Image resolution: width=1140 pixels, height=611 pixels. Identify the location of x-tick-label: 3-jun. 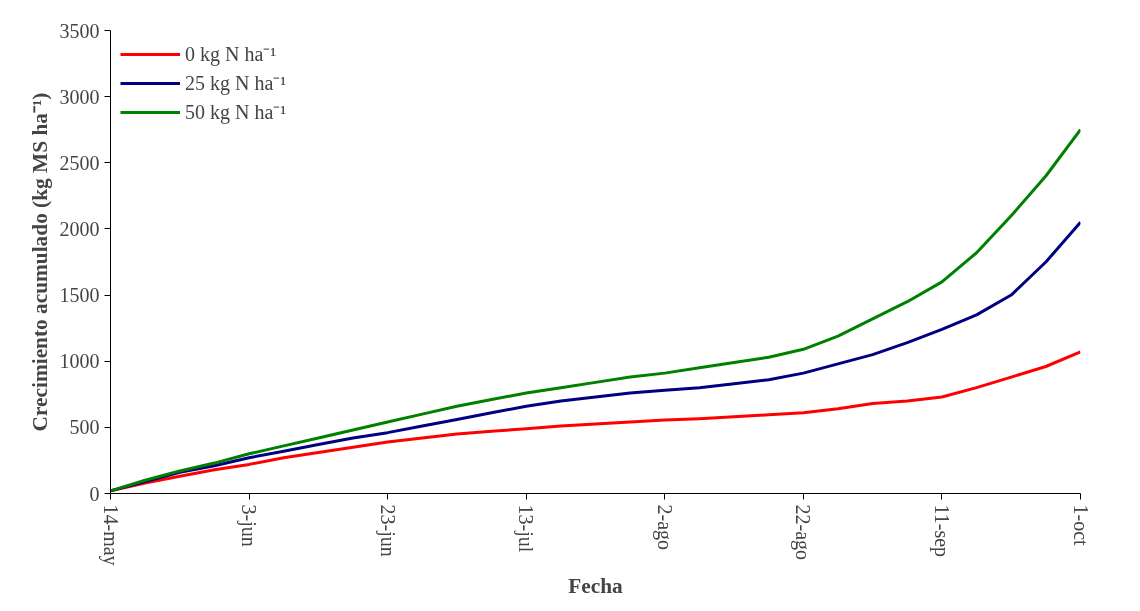
(249, 525).